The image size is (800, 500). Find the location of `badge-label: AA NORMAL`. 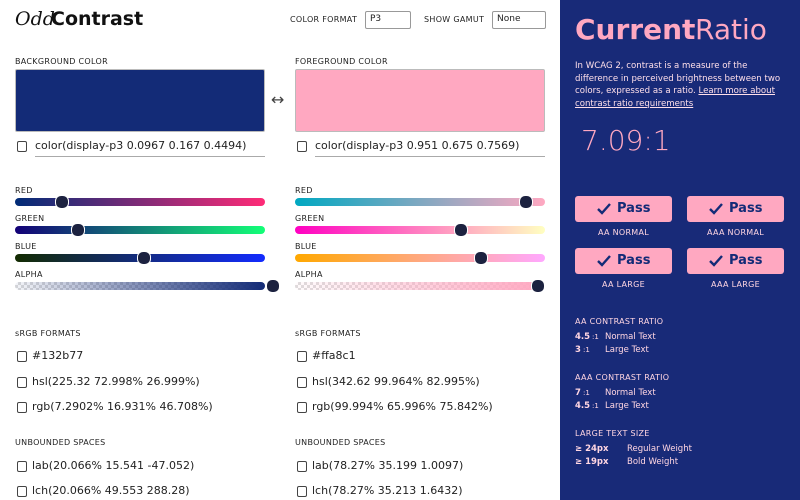

badge-label: AA NORMAL is located at coordinates (623, 232).